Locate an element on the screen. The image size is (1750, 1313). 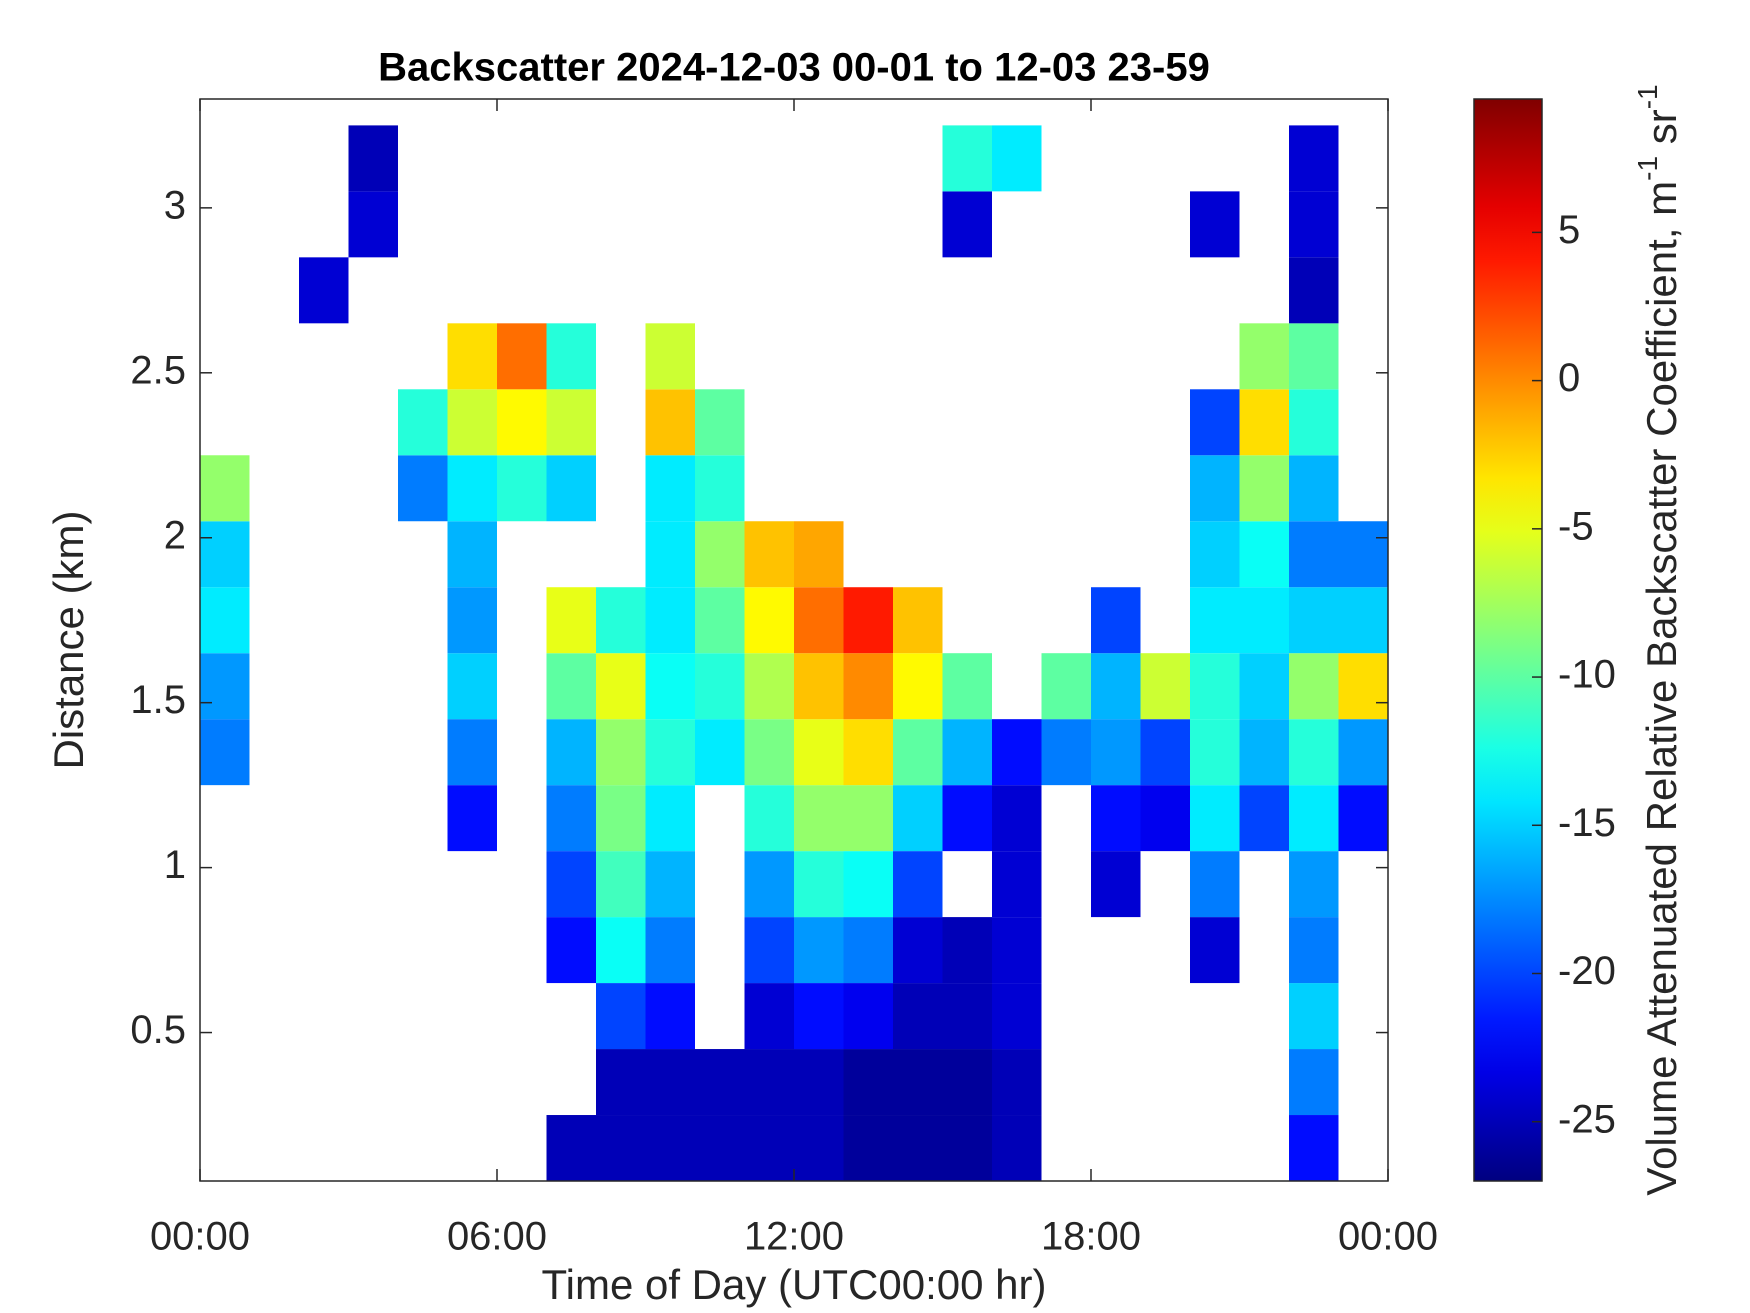
y-tick-label: 1 is located at coordinates (175, 865).